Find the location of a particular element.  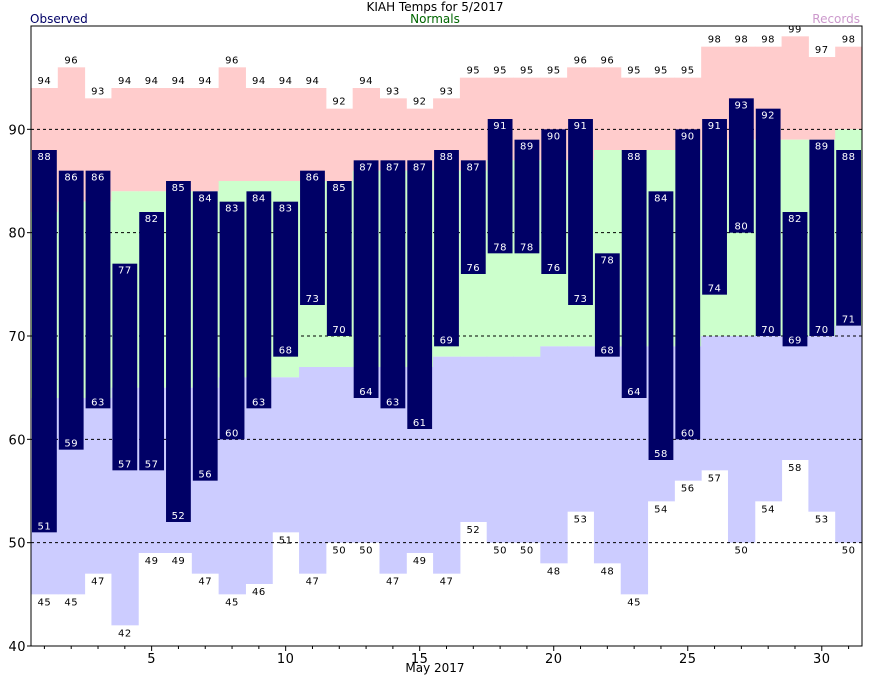

legend-observed: Observed is located at coordinates (59, 19).